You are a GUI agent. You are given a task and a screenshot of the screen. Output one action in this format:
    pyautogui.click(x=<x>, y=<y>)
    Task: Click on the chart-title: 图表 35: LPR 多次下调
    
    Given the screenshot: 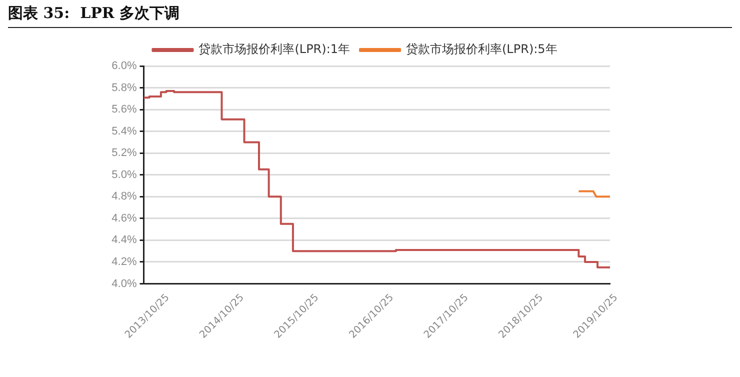 What is the action you would take?
    pyautogui.click(x=370, y=16)
    